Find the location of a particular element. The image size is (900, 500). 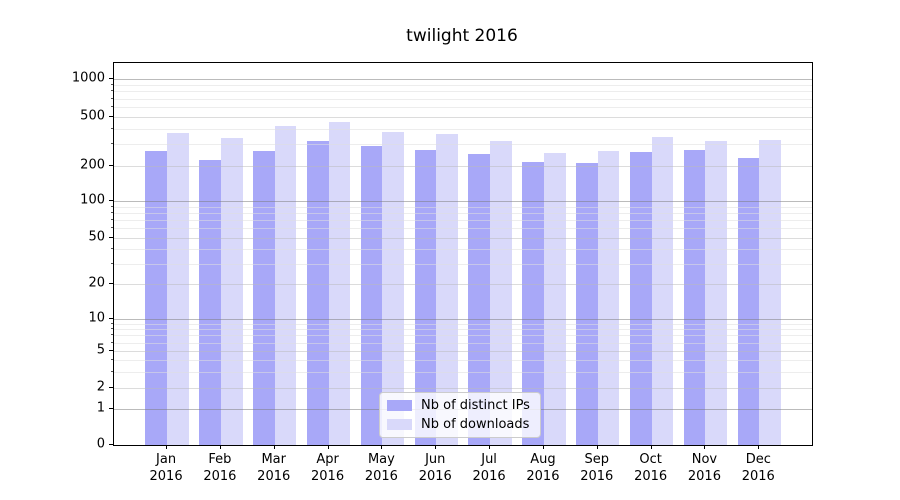

x-tick-label: Jan 2016 is located at coordinates (166, 468).